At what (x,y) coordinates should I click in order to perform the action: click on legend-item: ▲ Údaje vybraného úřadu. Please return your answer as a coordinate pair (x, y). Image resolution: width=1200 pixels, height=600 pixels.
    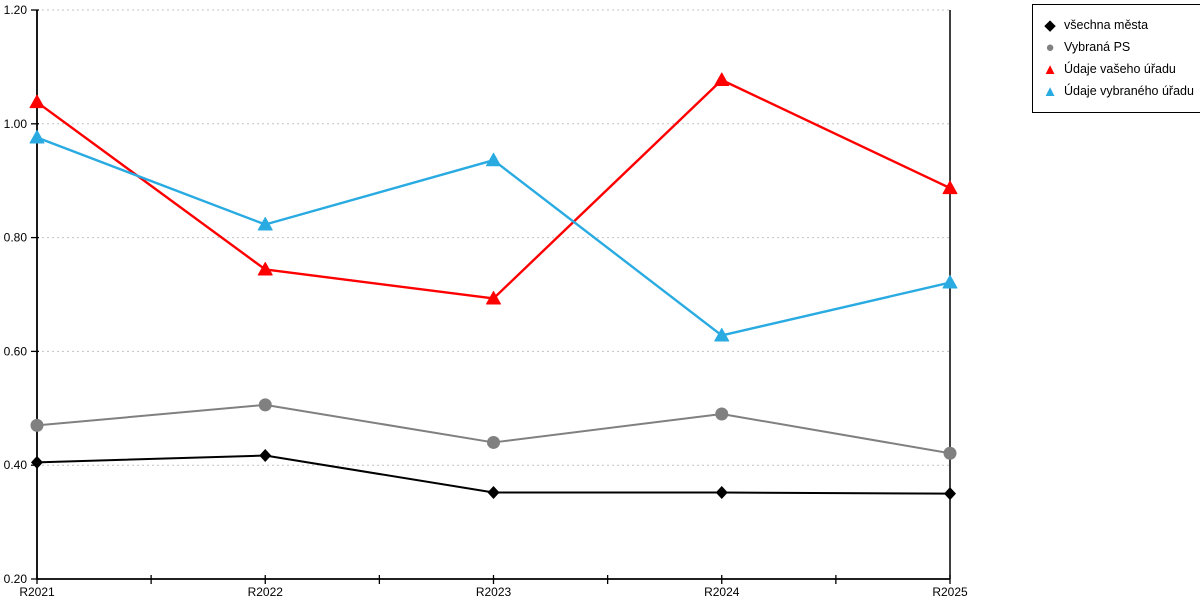
    Looking at the image, I should click on (1121, 91).